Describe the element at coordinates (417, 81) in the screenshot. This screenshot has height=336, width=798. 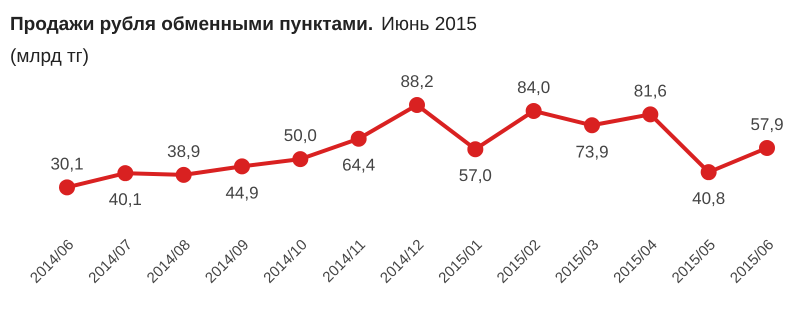
I see `data-label: 88,2` at that location.